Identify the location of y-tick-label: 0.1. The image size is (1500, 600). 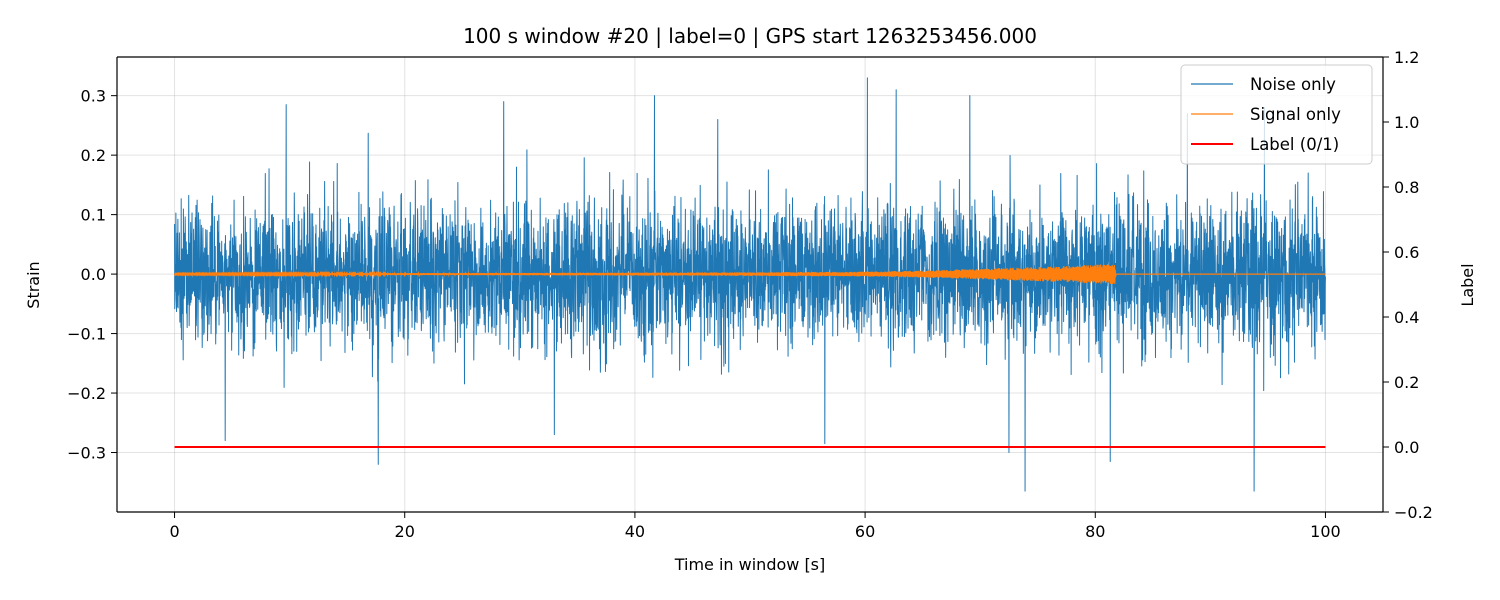
(93, 215).